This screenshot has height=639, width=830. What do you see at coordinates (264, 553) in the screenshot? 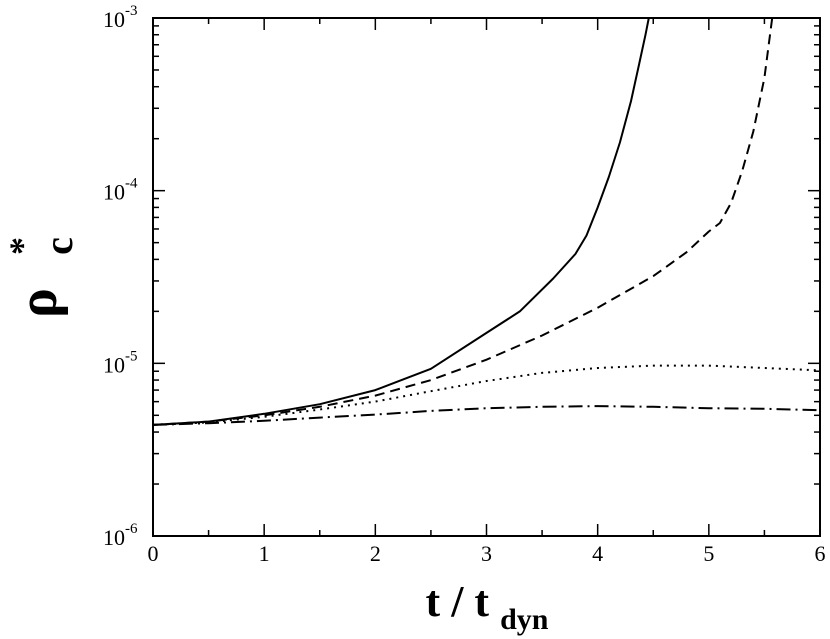
I see `x-tick-label: 1` at bounding box center [264, 553].